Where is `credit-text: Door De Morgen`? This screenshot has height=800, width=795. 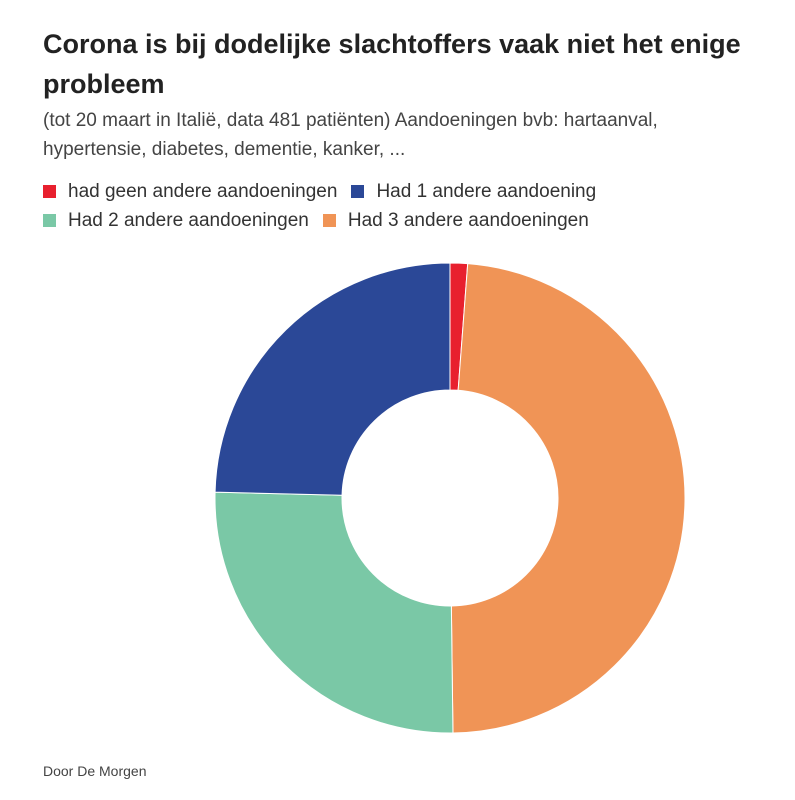 credit-text: Door De Morgen is located at coordinates (95, 771).